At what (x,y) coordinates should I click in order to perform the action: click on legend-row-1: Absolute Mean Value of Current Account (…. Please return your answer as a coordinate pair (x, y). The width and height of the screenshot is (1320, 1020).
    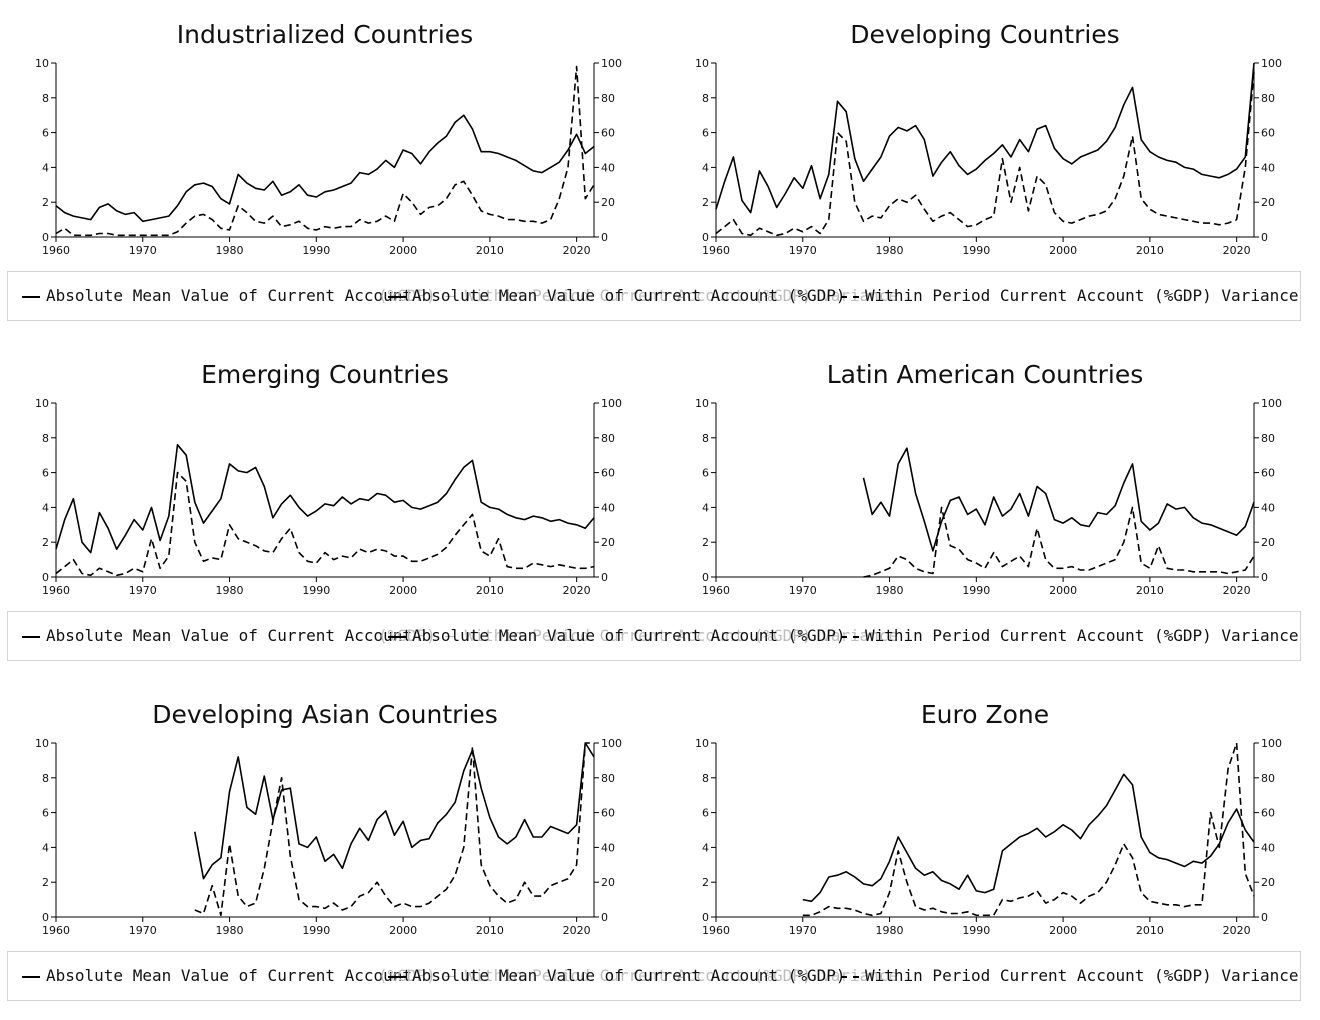
    Looking at the image, I should click on (654, 296).